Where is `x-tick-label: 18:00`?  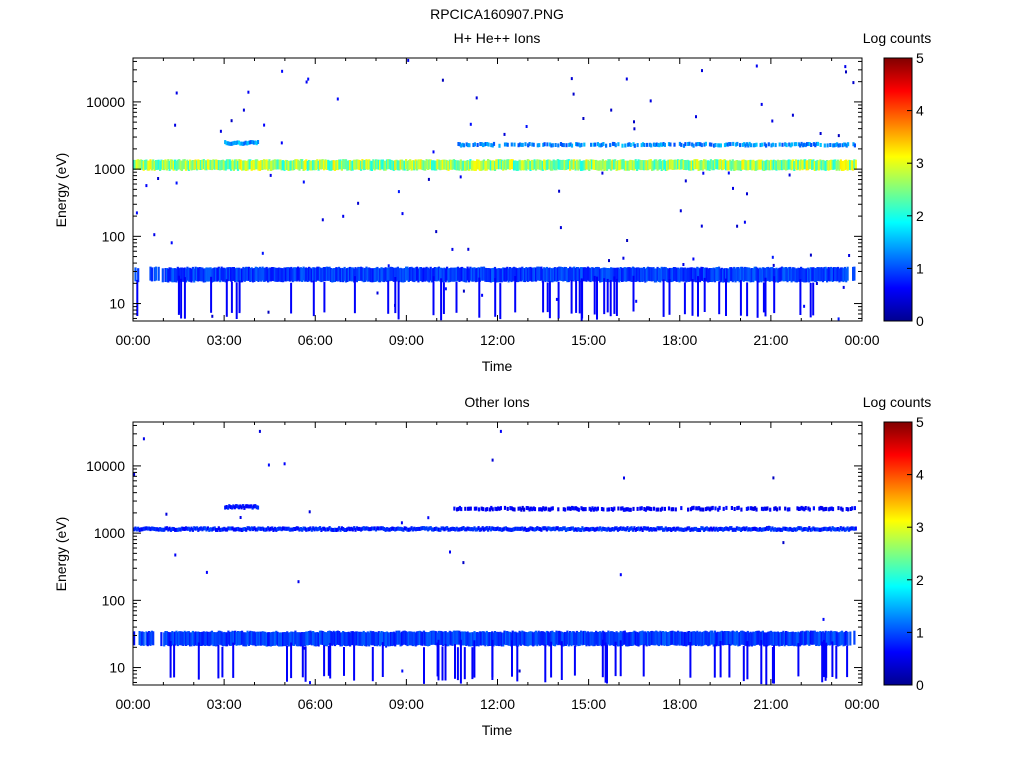 x-tick-label: 18:00 is located at coordinates (679, 704).